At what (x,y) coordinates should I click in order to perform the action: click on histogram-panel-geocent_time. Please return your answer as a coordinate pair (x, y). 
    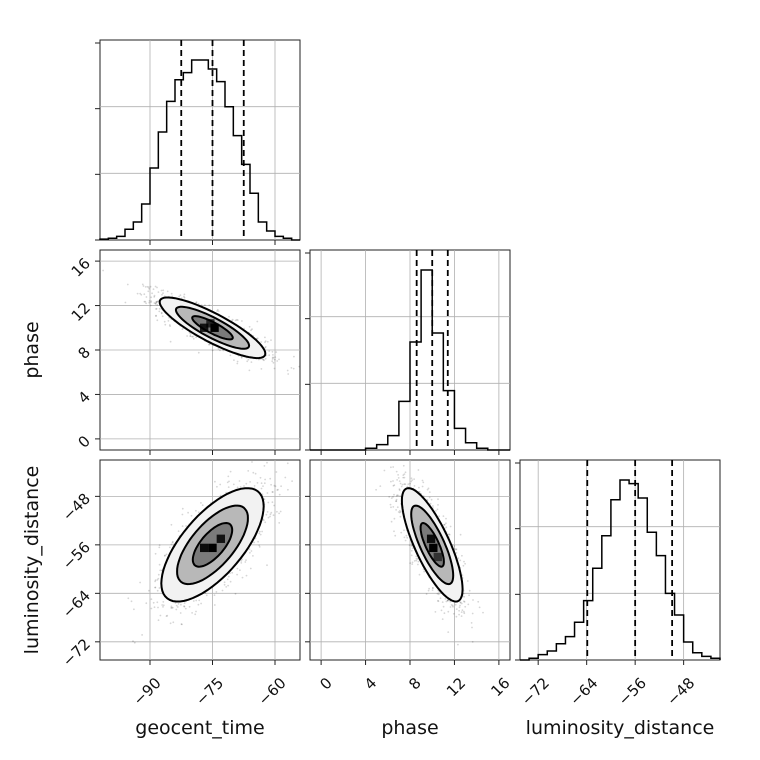
    Looking at the image, I should click on (198, 140).